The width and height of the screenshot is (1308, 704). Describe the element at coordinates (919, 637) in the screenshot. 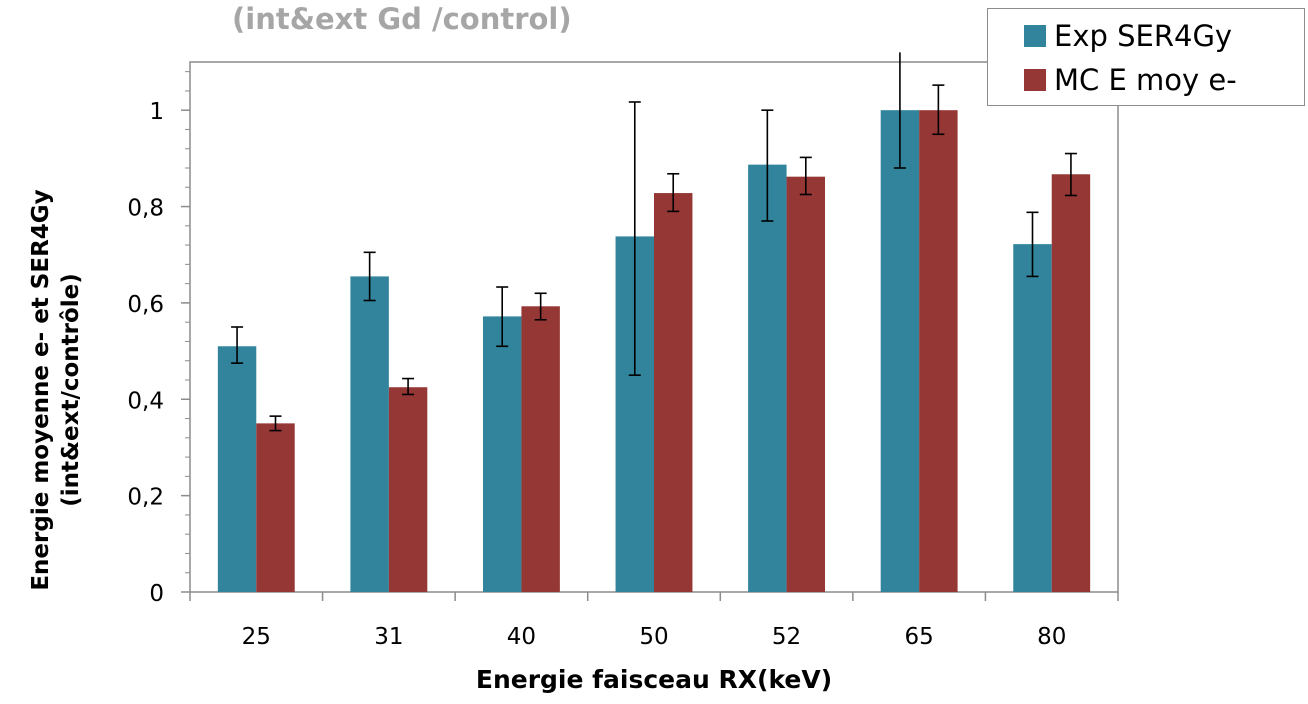

I see `x-tick-label: 65` at that location.